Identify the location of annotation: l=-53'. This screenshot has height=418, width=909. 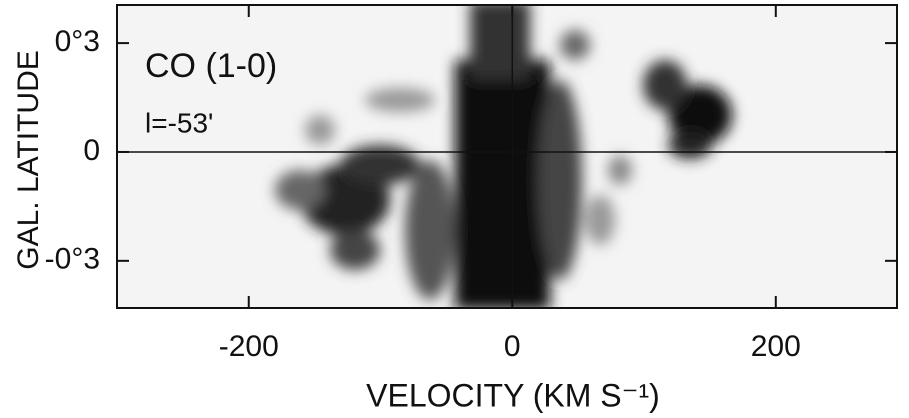
(179, 122).